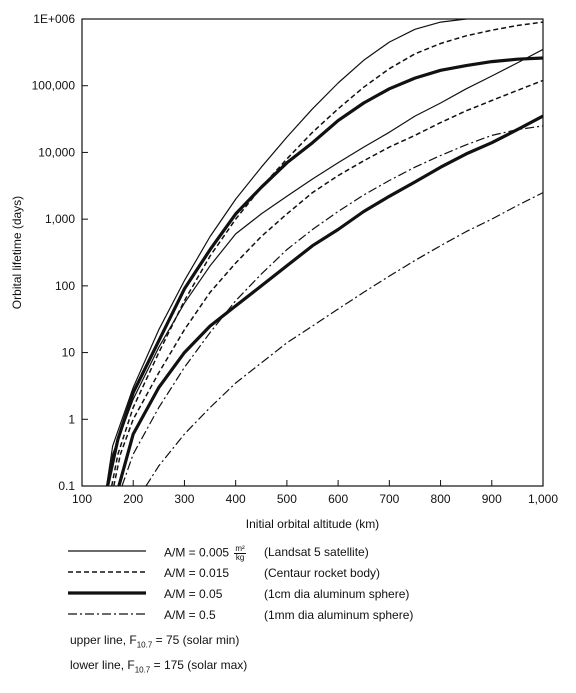 This screenshot has width=576, height=693. Describe the element at coordinates (184, 499) in the screenshot. I see `x-tick-label: 300` at that location.